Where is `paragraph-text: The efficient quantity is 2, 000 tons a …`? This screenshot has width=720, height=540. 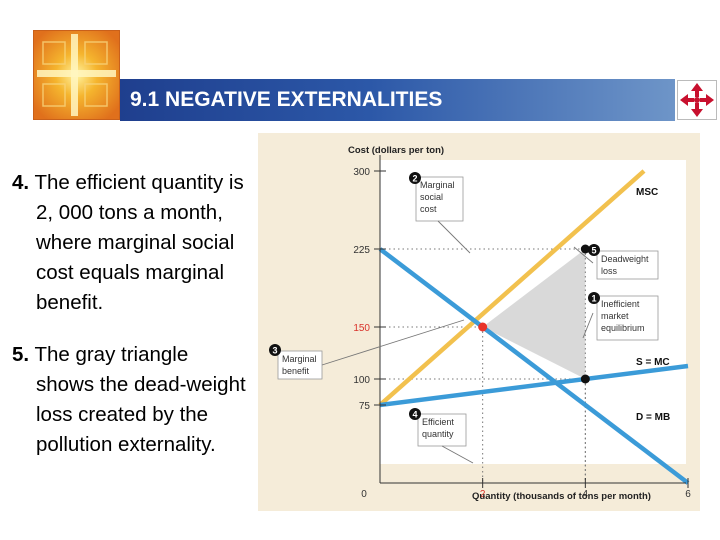
paragraph-text: The efficient quantity is 2, 000 tons a … is located at coordinates (139, 242).